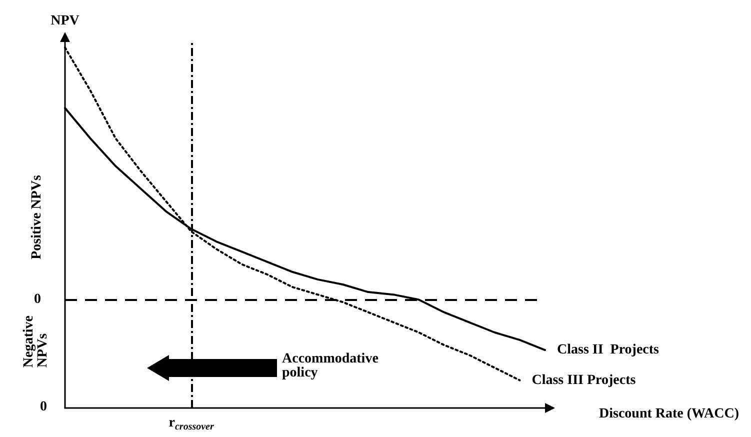 The height and width of the screenshot is (437, 751). I want to click on annotation: Accommodative policy, so click(332, 366).